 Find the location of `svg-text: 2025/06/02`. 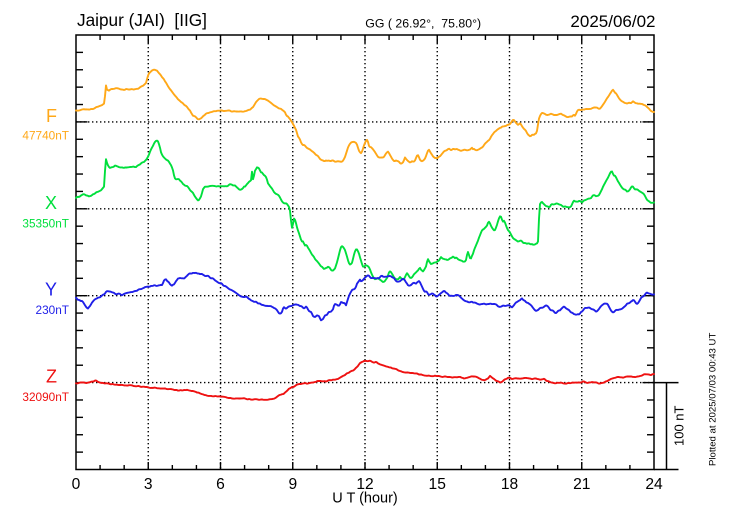

svg-text: 2025/06/02 is located at coordinates (612, 21).